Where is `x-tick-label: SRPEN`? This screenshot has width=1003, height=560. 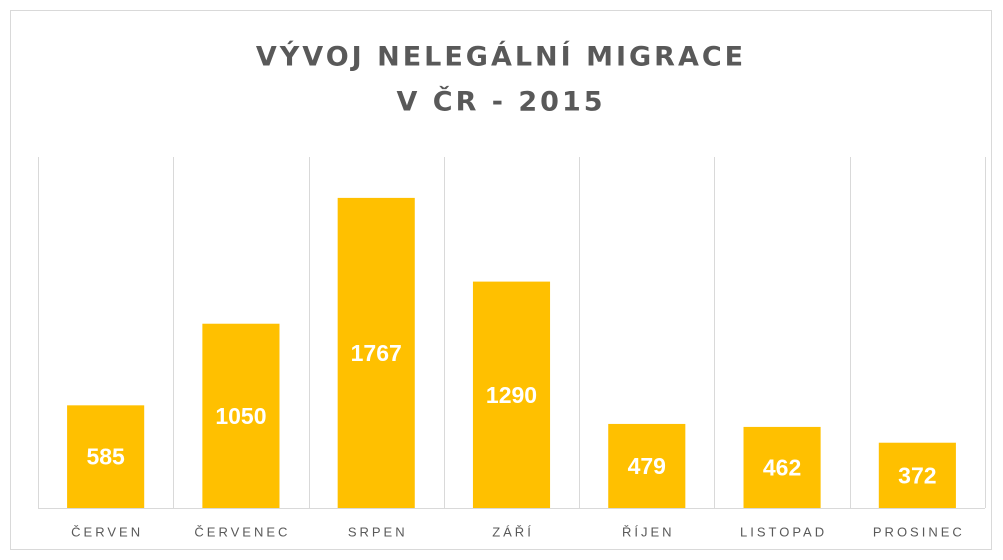
x-tick-label: SRPEN is located at coordinates (378, 531).